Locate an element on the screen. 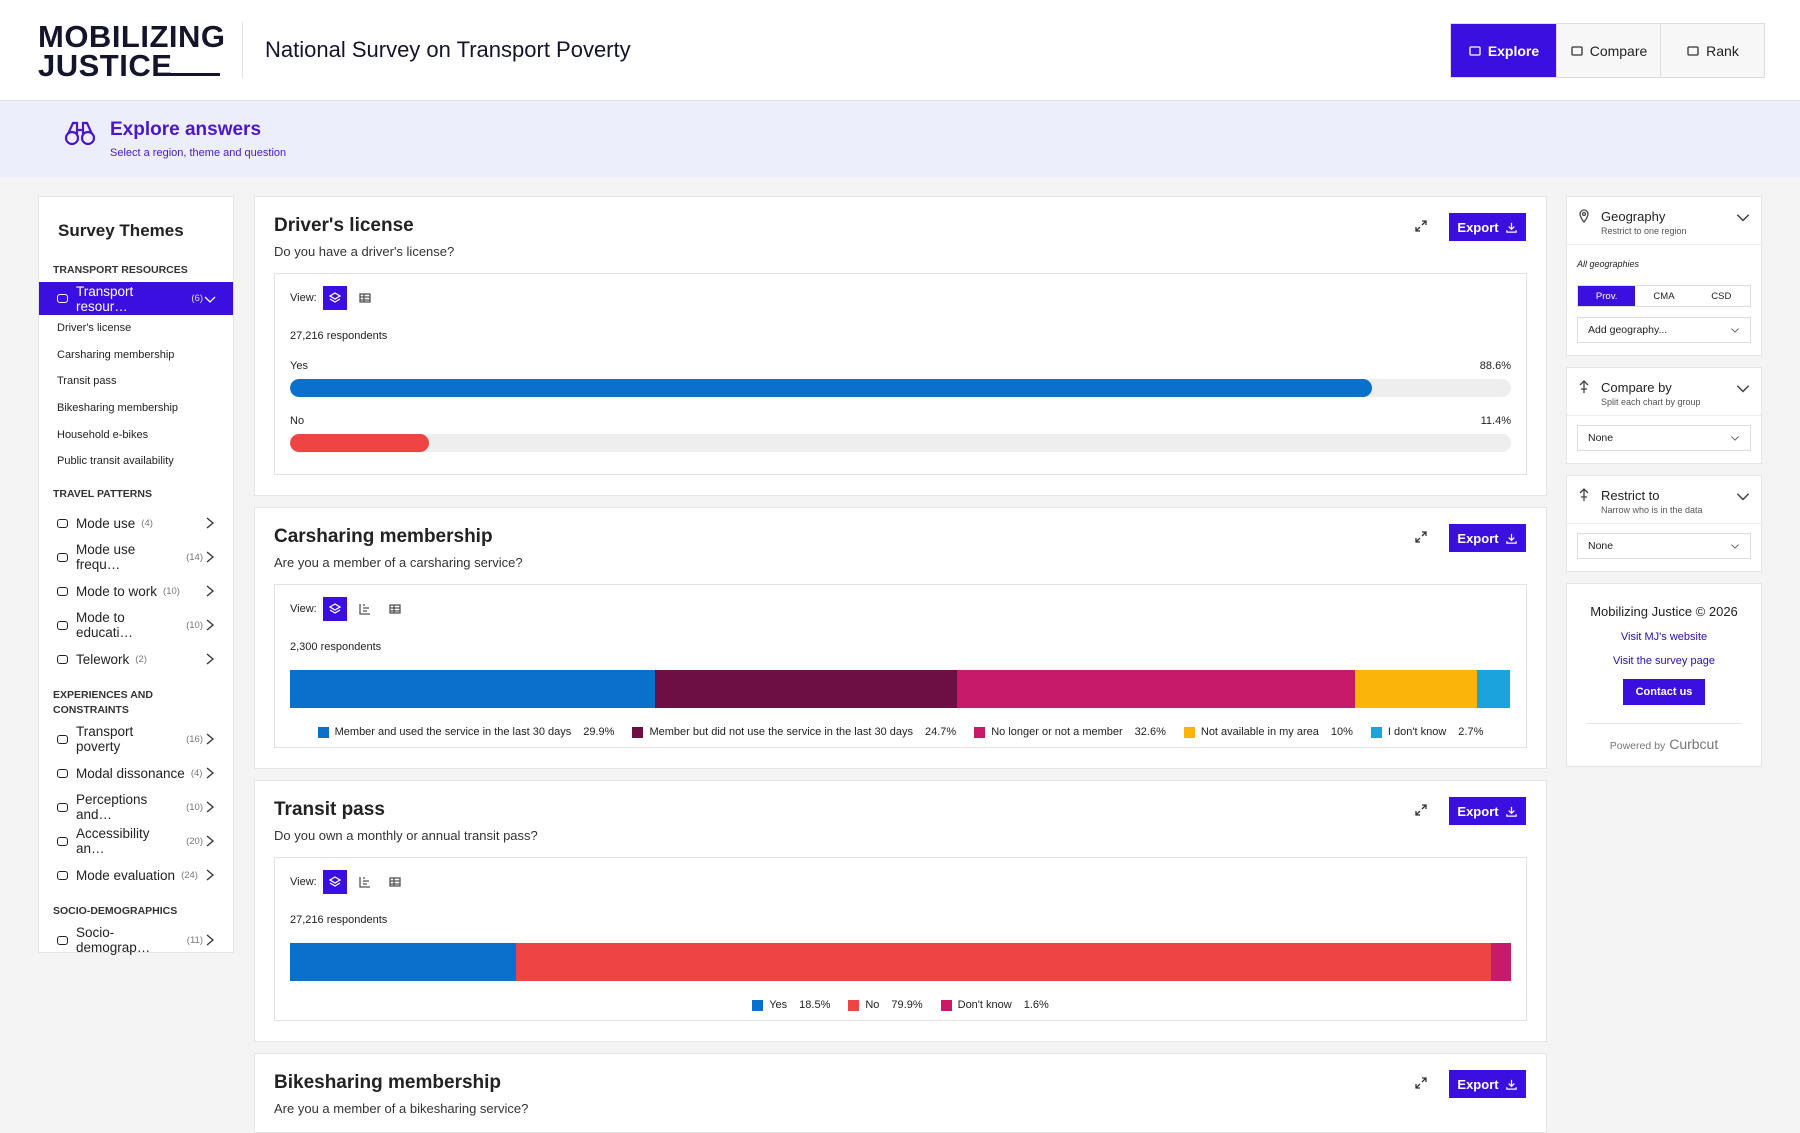 The height and width of the screenshot is (1133, 1800). question-link: Transit pass is located at coordinates (87, 381).